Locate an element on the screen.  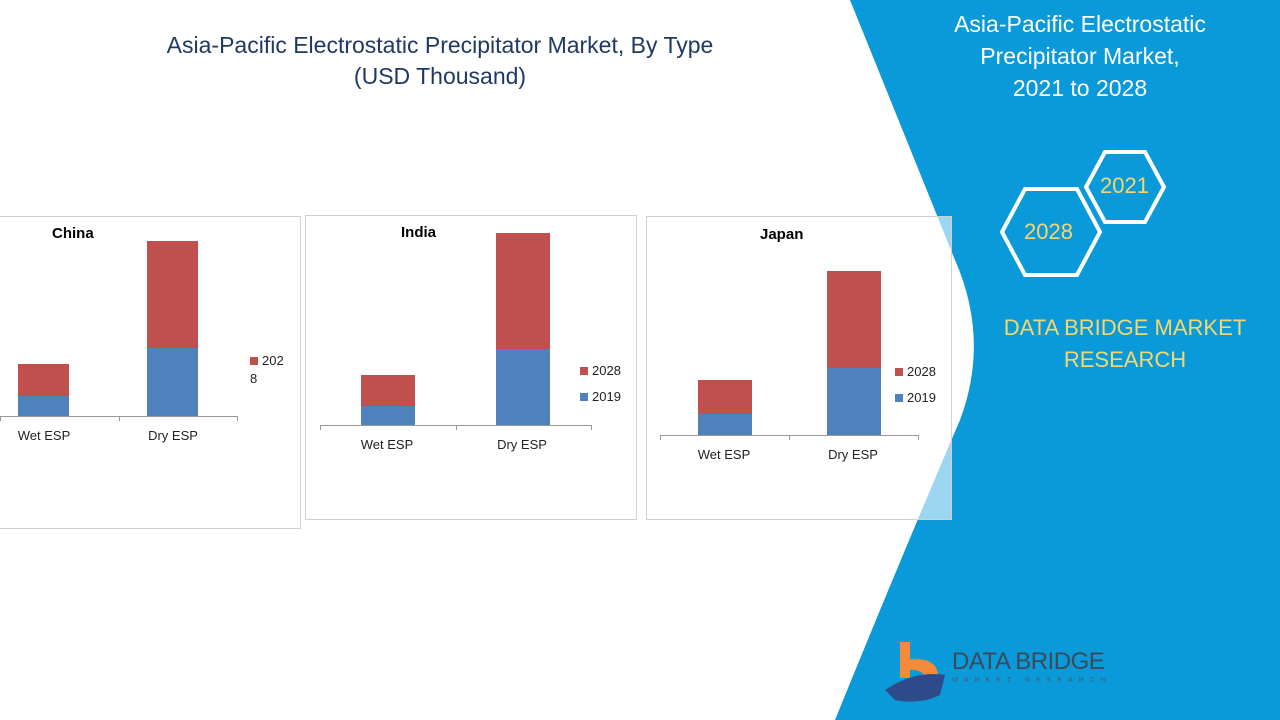
chart-title: Japan is located at coordinates (782, 234).